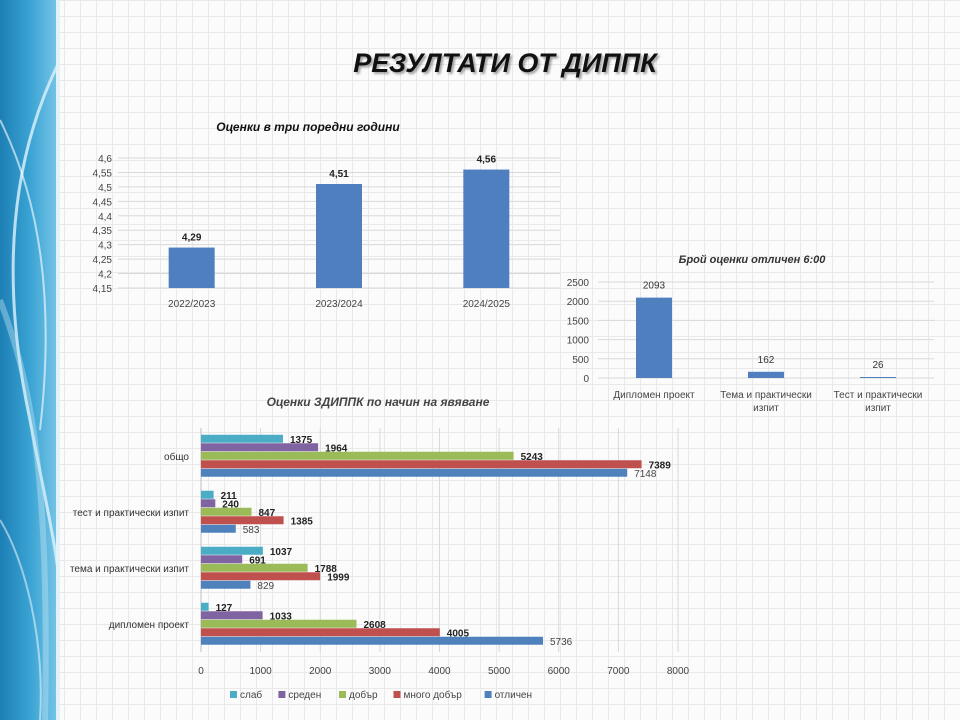  Describe the element at coordinates (505, 63) in the screenshot. I see `page-title: РЕЗУЛТАТИ ОТ ДИППК` at that location.